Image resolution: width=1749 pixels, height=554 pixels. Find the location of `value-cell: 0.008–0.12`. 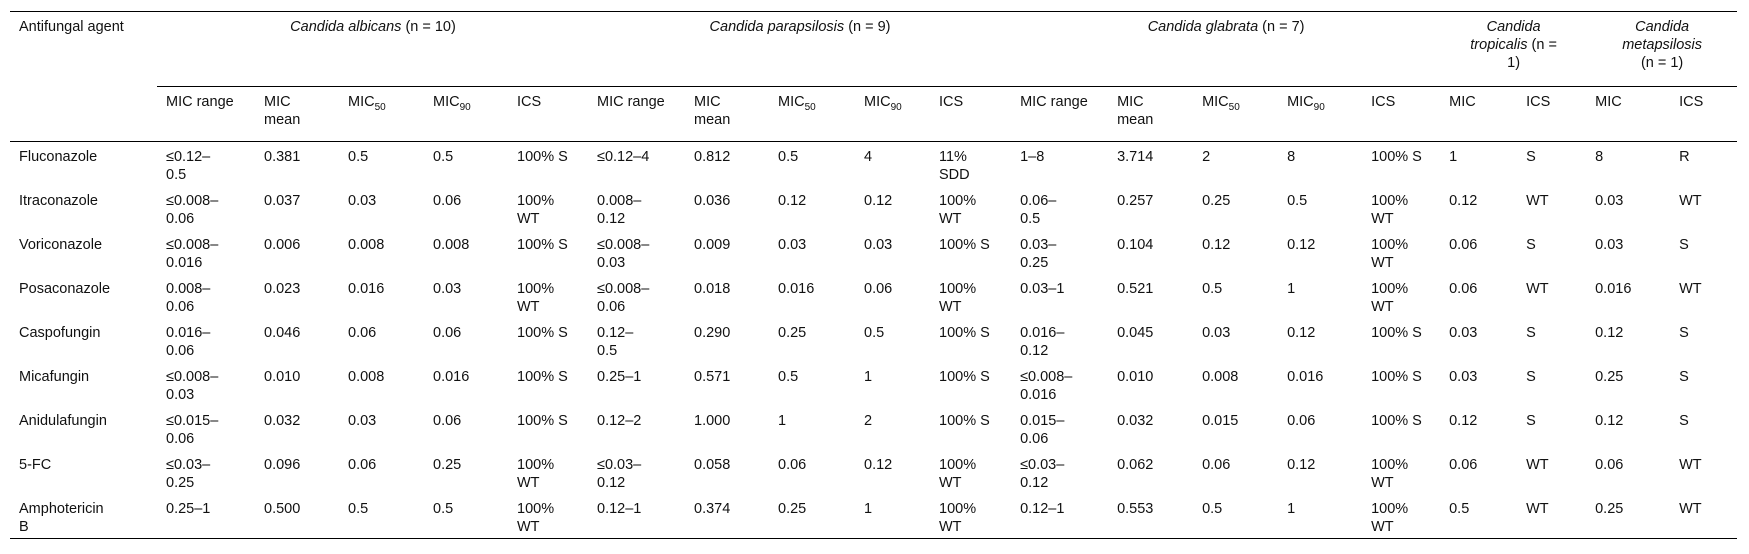

value-cell: 0.008–0.12 is located at coordinates (636, 208).